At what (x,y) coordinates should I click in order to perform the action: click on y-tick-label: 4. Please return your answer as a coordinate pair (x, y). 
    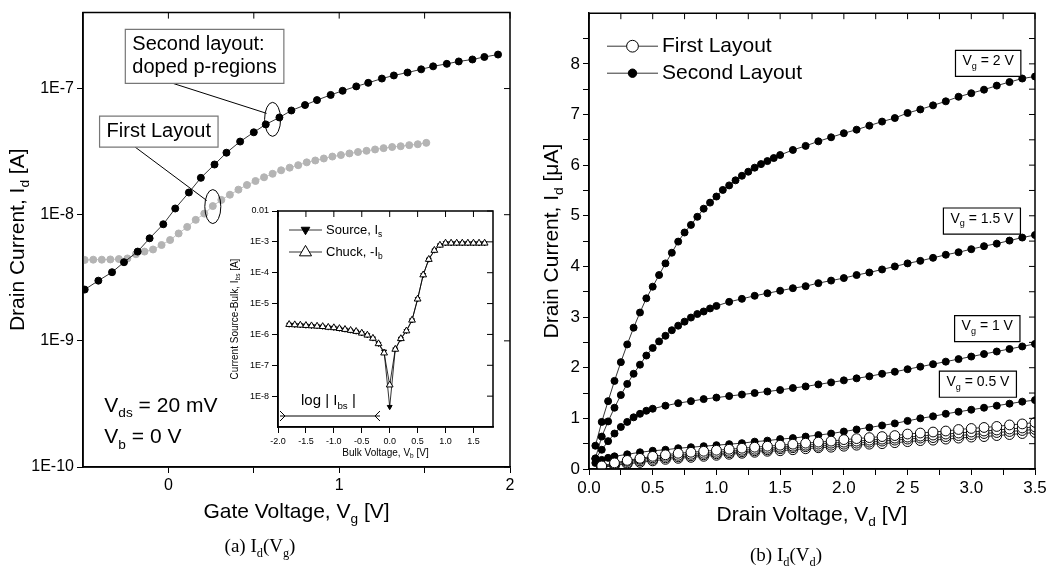
    Looking at the image, I should click on (575, 266).